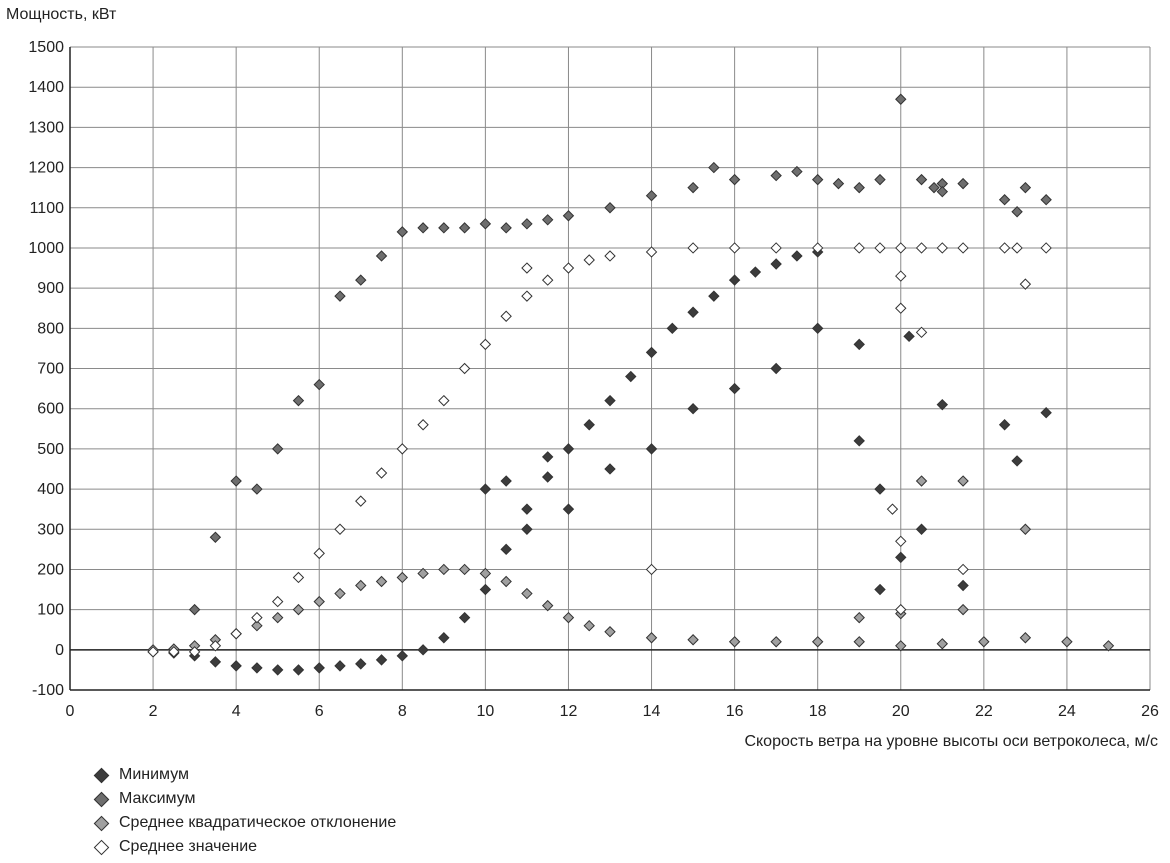  Describe the element at coordinates (46, 127) in the screenshot. I see `y-tick-label: 1300` at that location.